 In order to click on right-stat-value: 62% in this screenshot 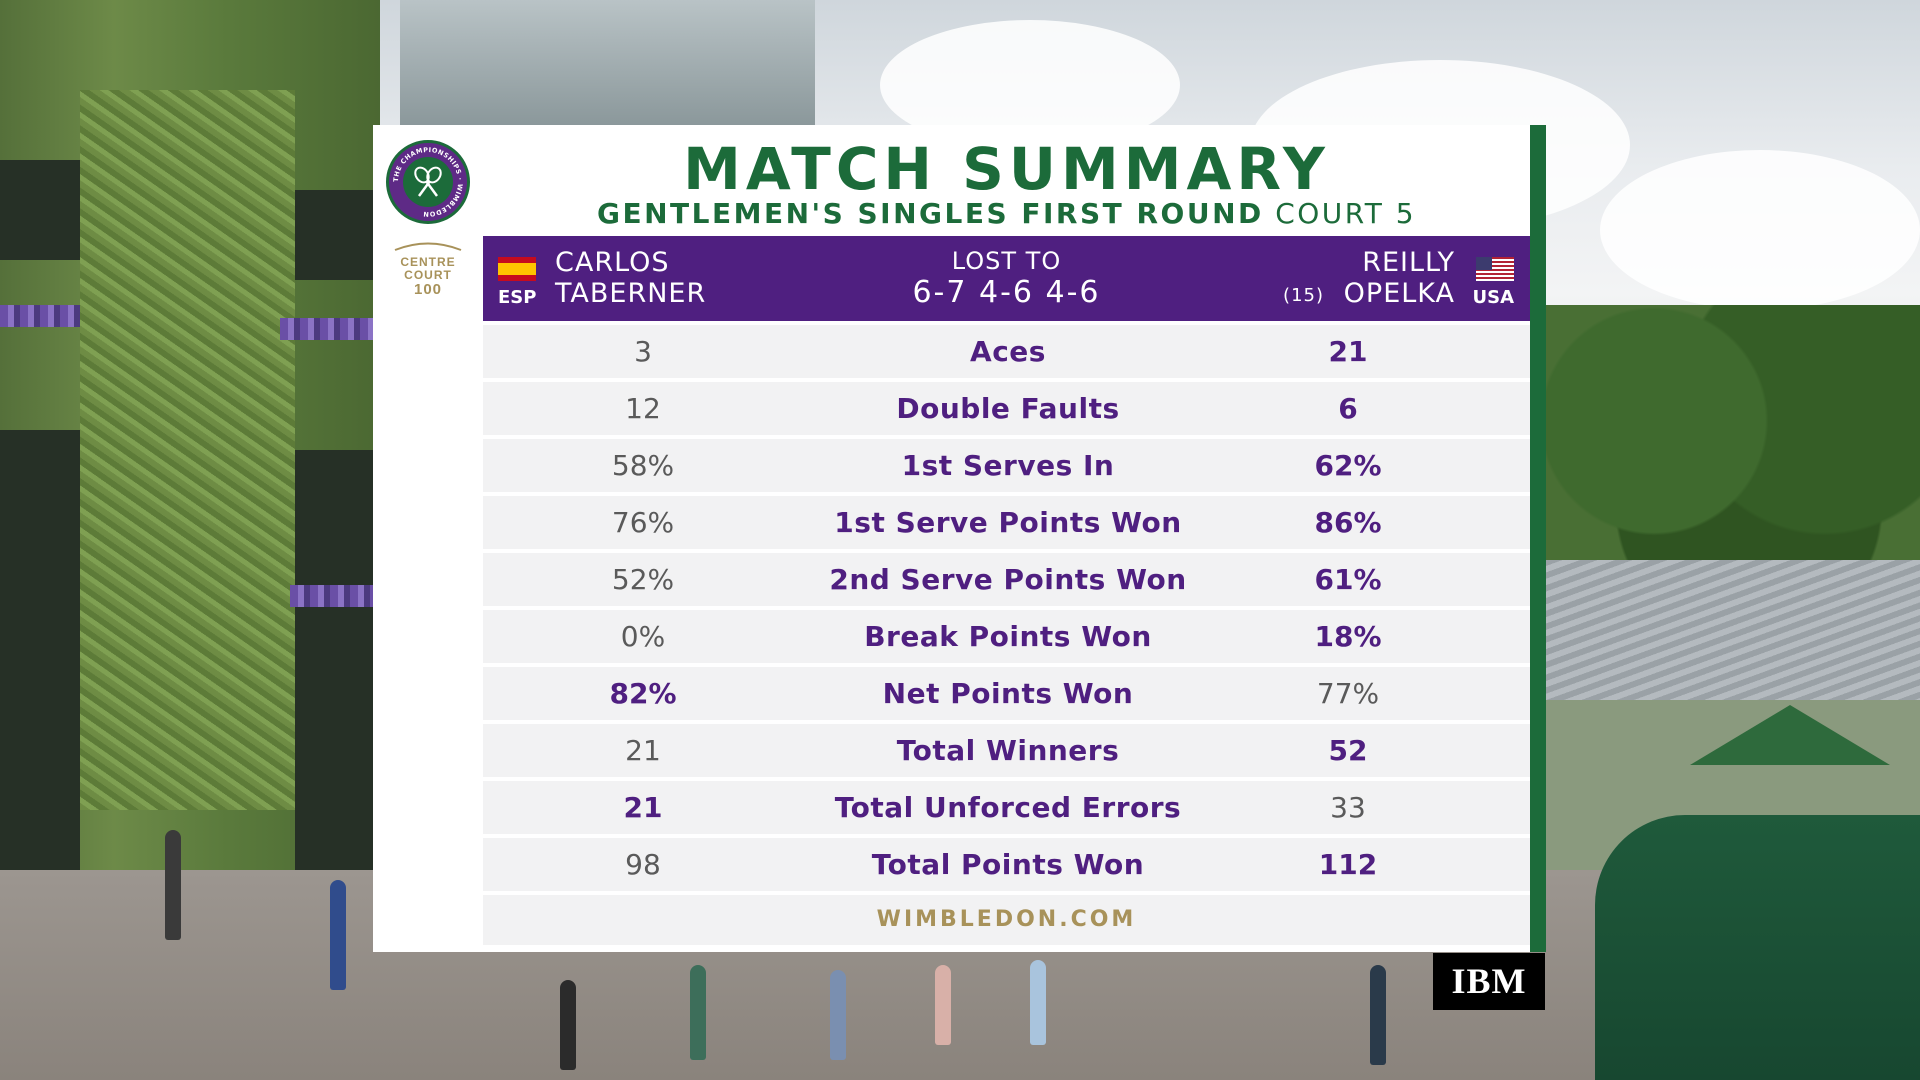, I will do `click(1348, 465)`.